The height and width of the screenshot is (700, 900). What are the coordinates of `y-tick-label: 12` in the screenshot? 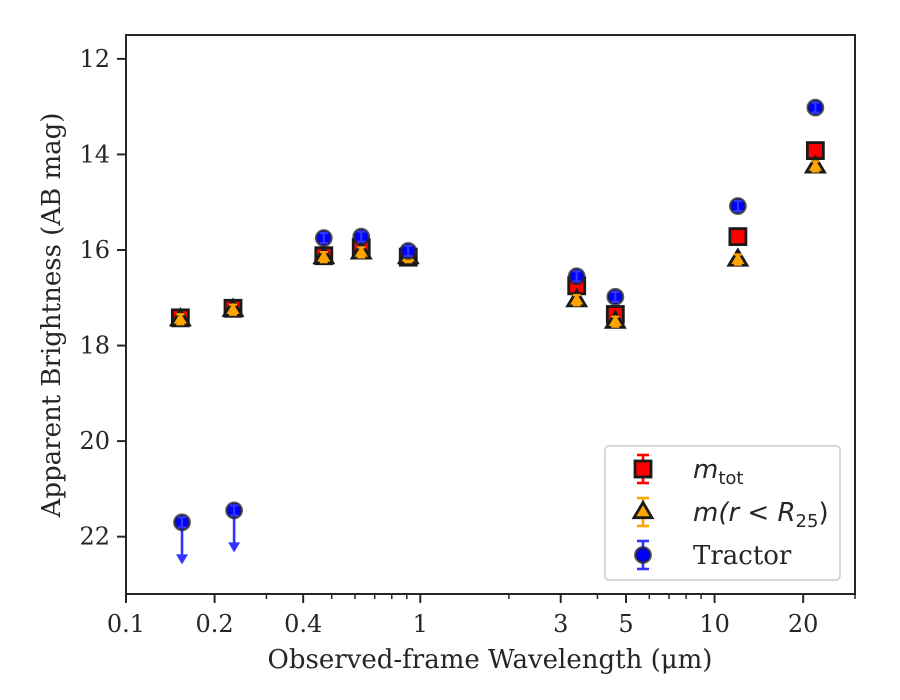 It's located at (94, 59).